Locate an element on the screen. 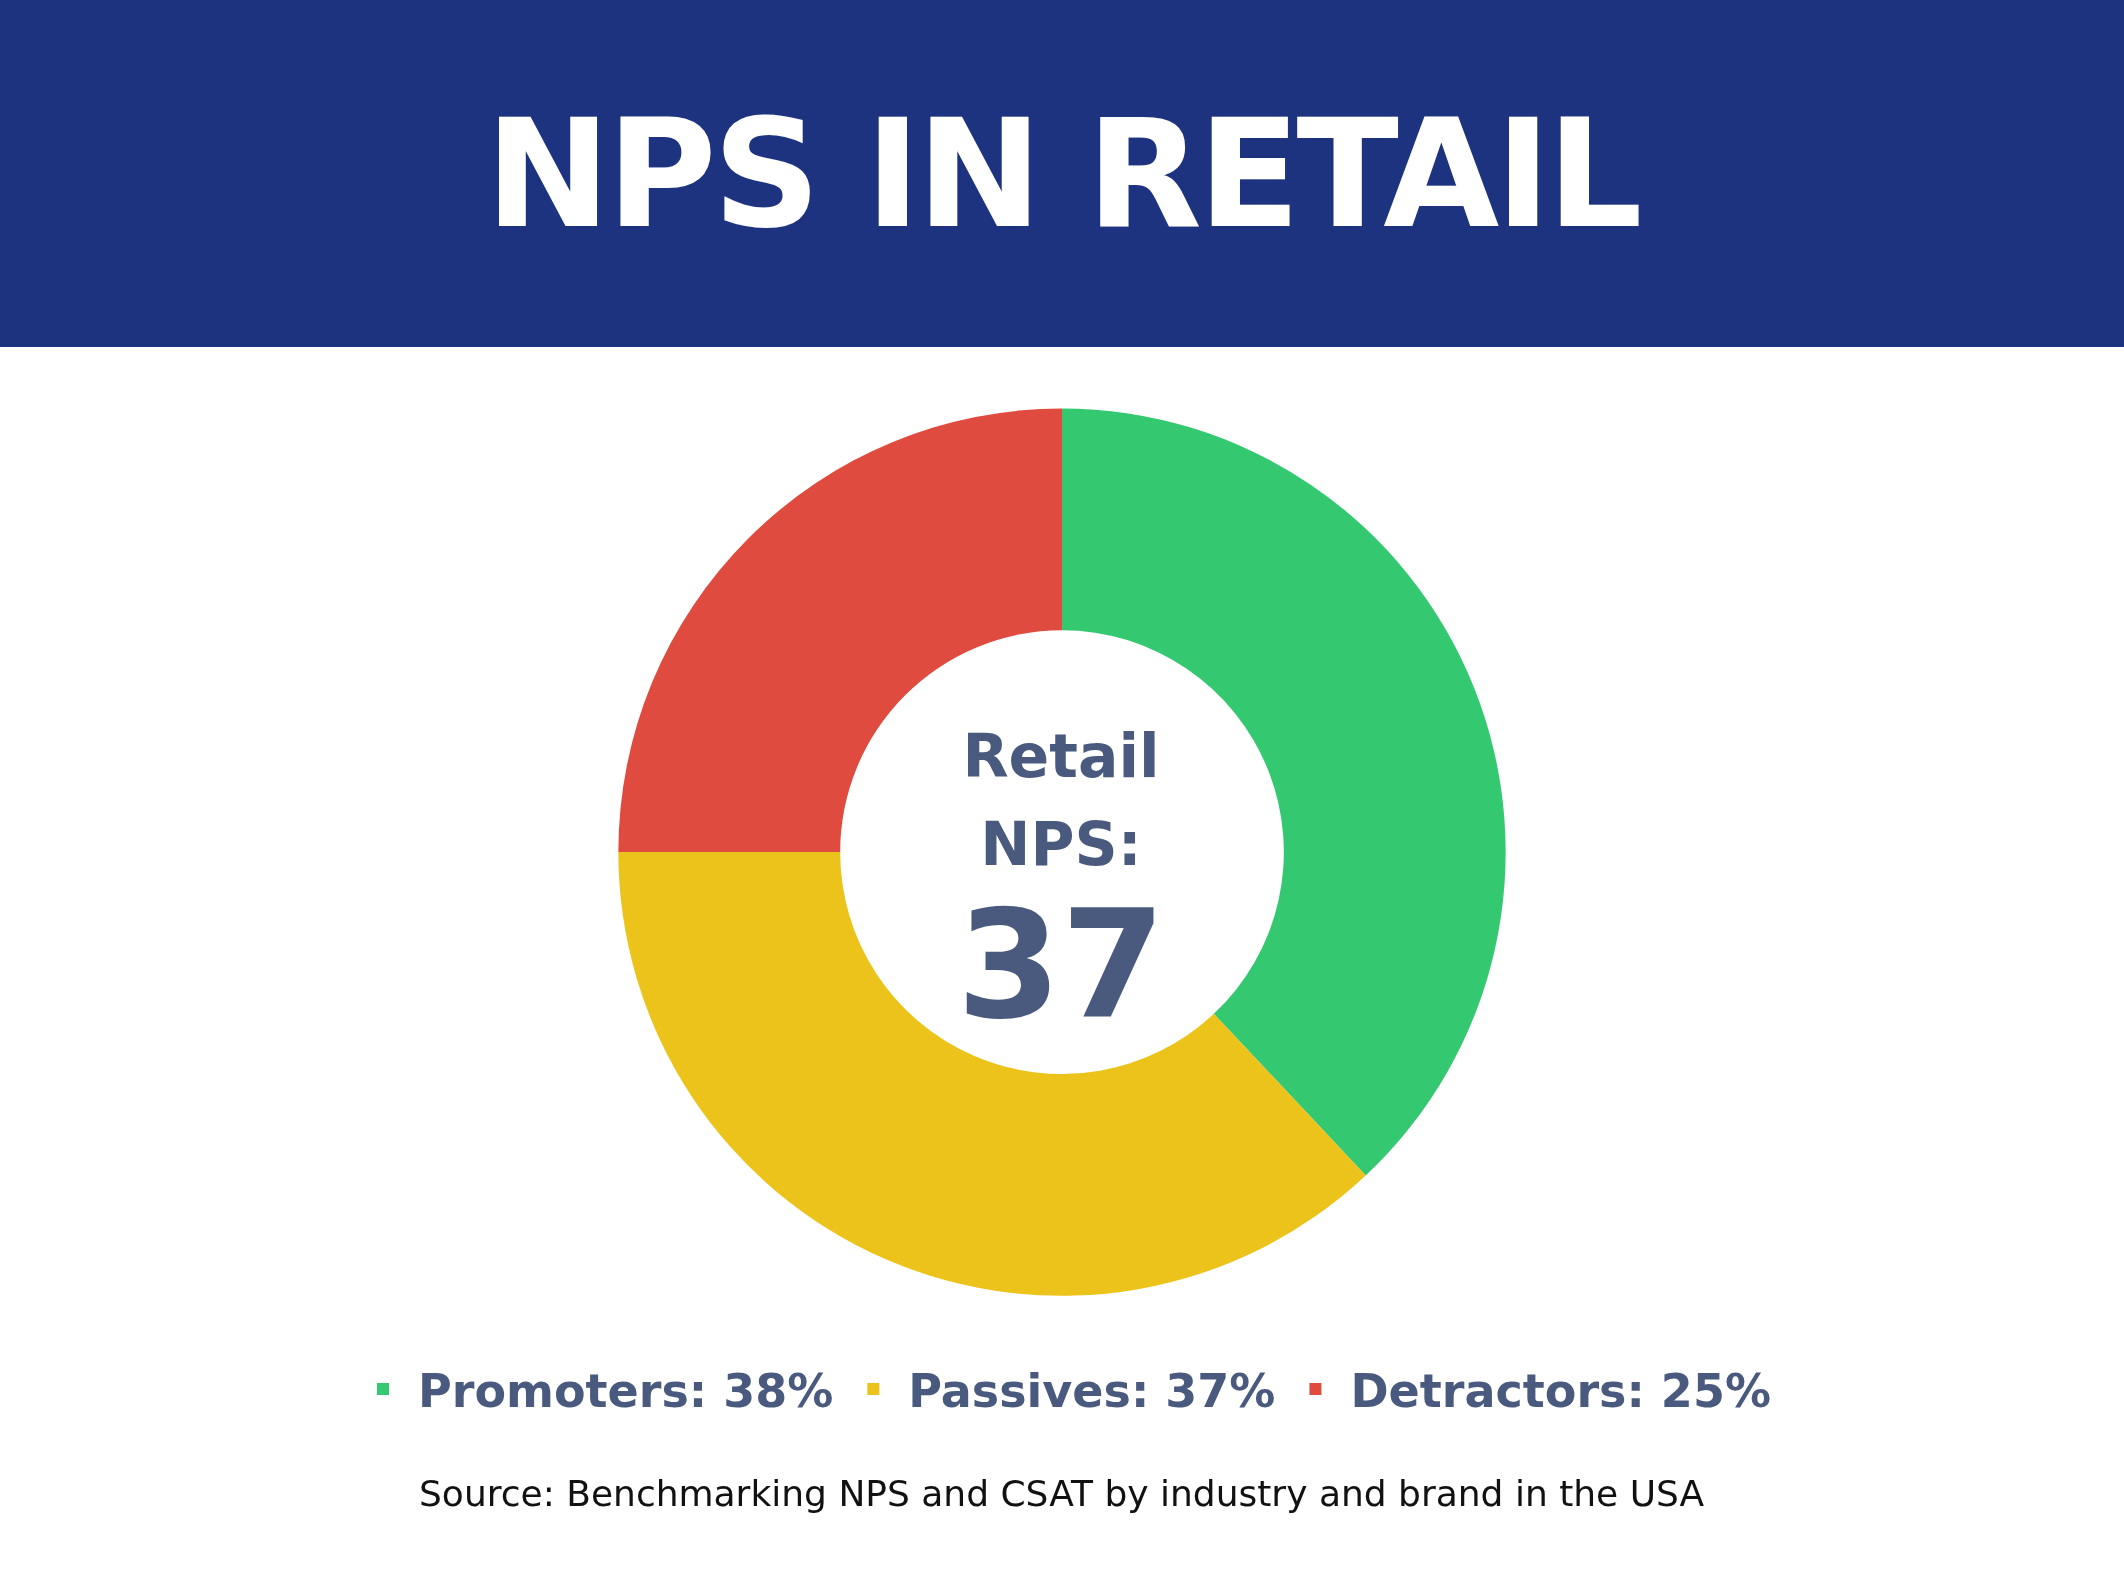 Image resolution: width=2124 pixels, height=1576 pixels. source-note: Source: Benchmarking NPS and CSAT by industry and brand in the USA is located at coordinates (1062, 1493).